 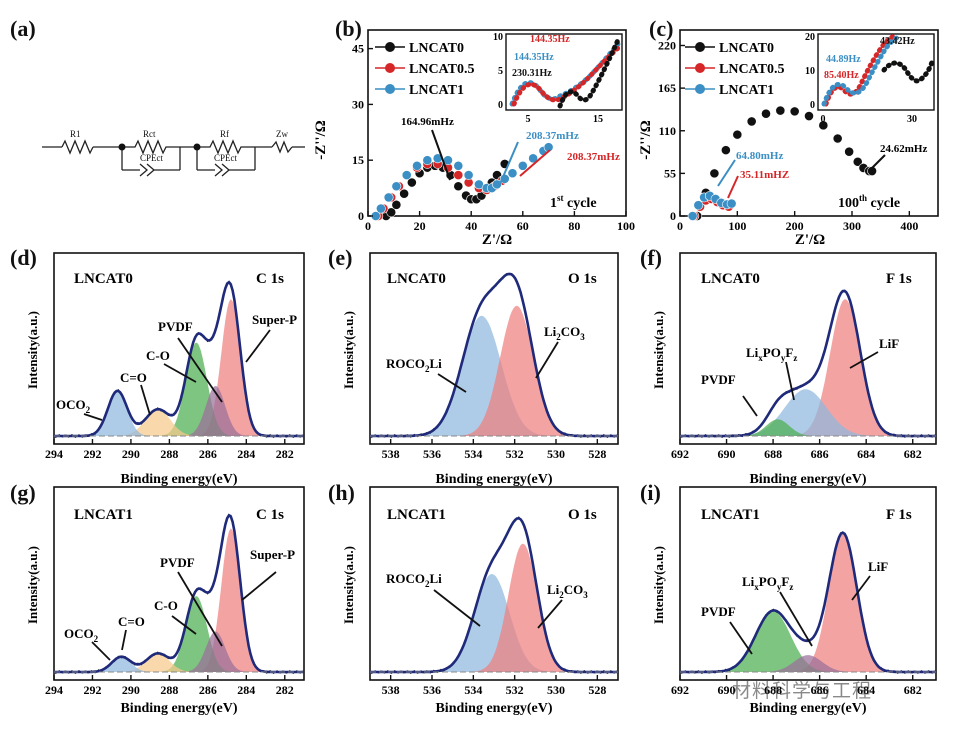 I want to click on legend-label-b-0: LNCAT0, so click(x=436, y=48).